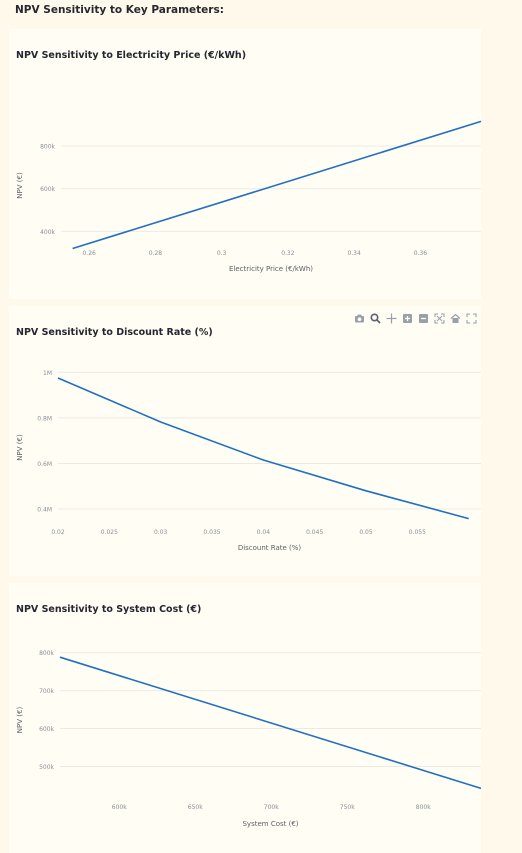 The image size is (522, 853). Describe the element at coordinates (156, 253) in the screenshot. I see `x-tick-label: 0.28` at that location.